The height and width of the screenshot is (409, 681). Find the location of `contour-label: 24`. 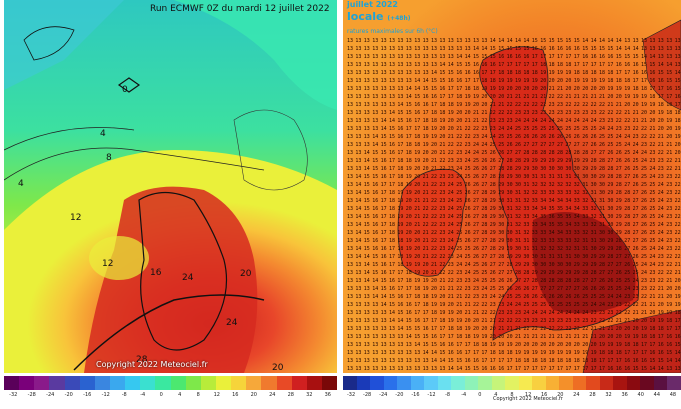

contour-label: 24 is located at coordinates (188, 278).